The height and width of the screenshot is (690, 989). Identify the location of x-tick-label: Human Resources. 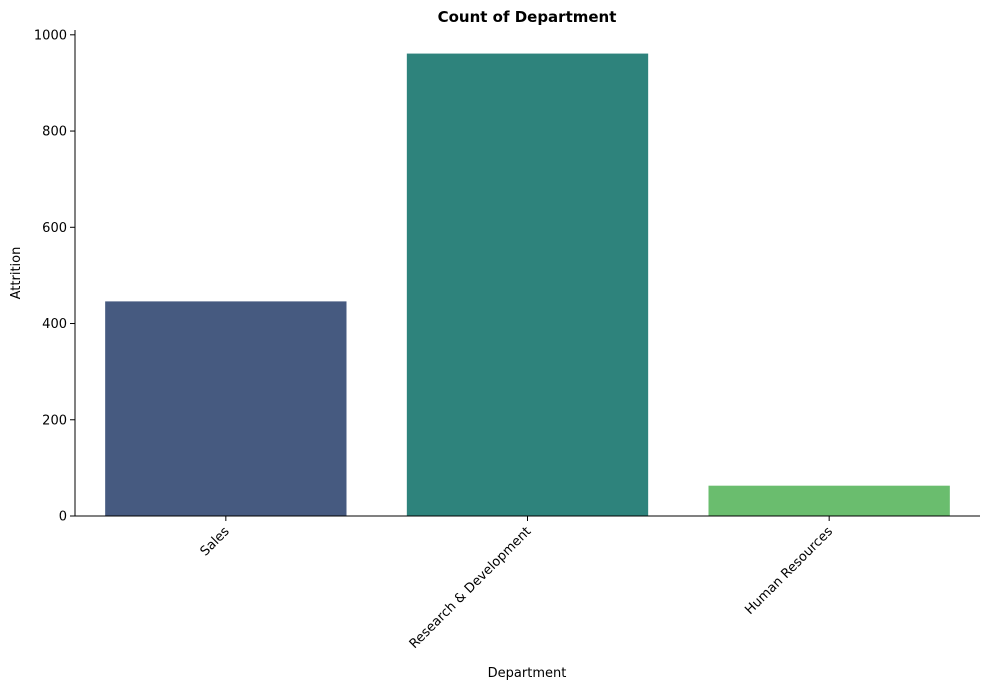
(789, 571).